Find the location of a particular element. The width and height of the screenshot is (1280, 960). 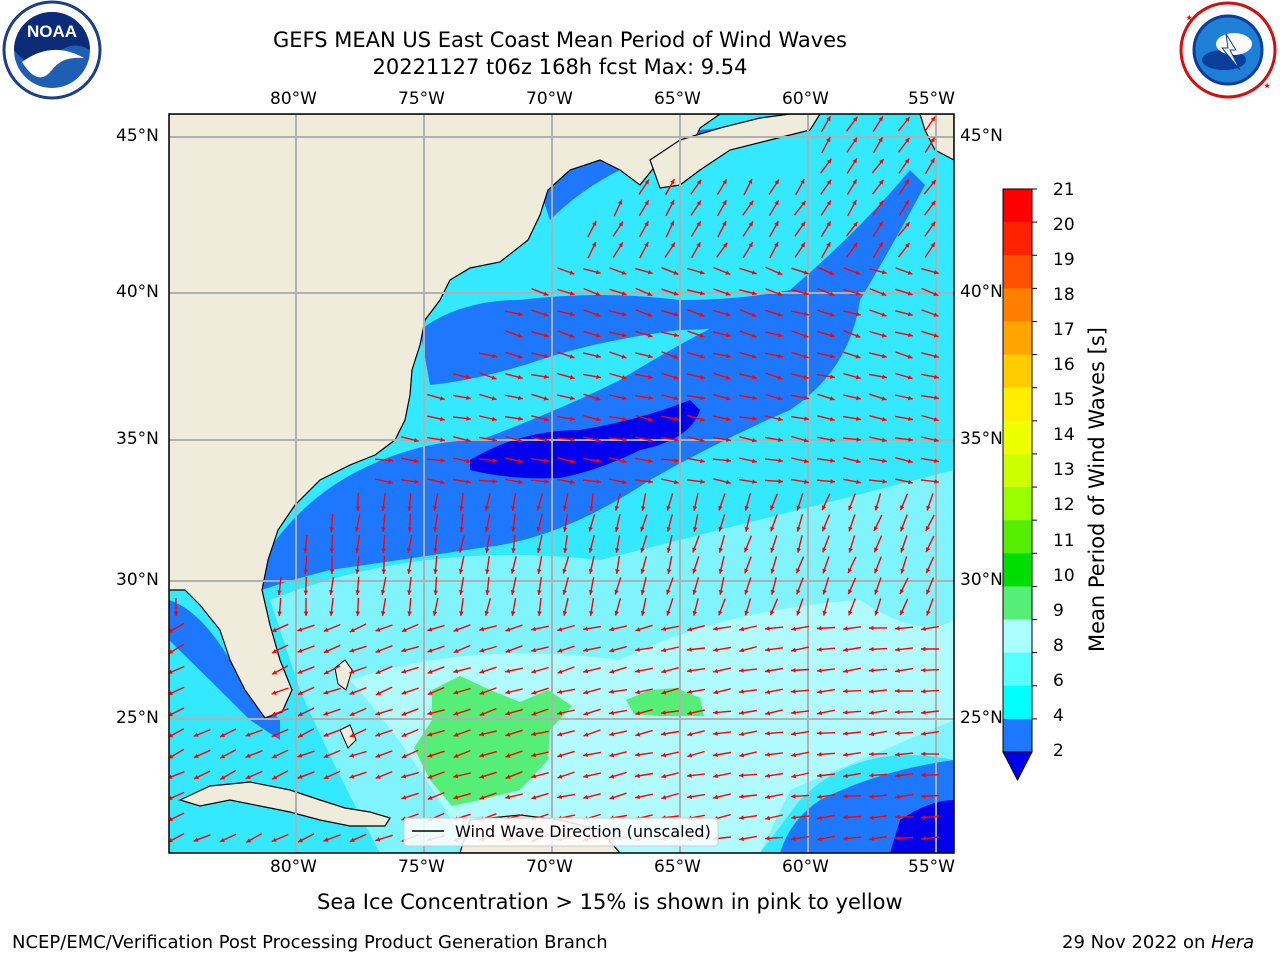

colorbar-tick-label: 13 is located at coordinates (1064, 470).